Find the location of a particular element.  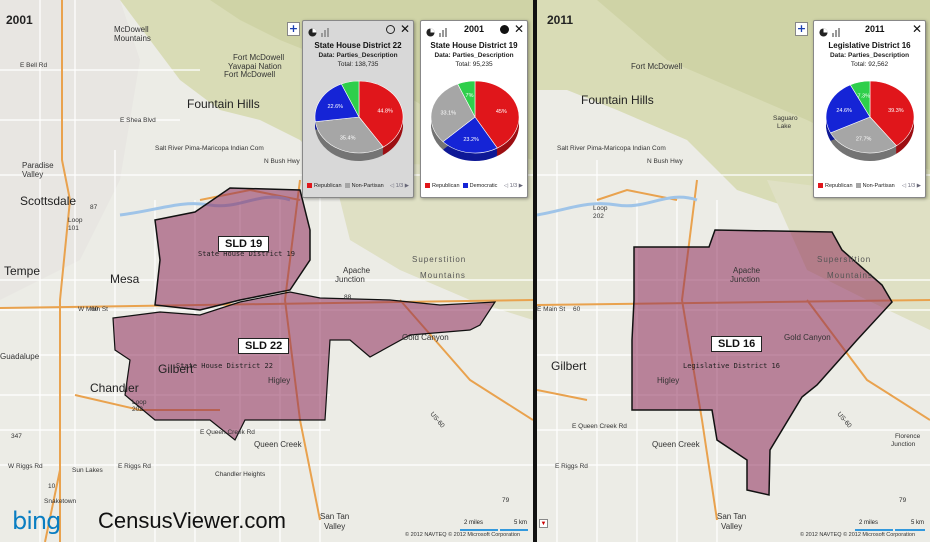

svg-text: McDowell is located at coordinates (131, 29).